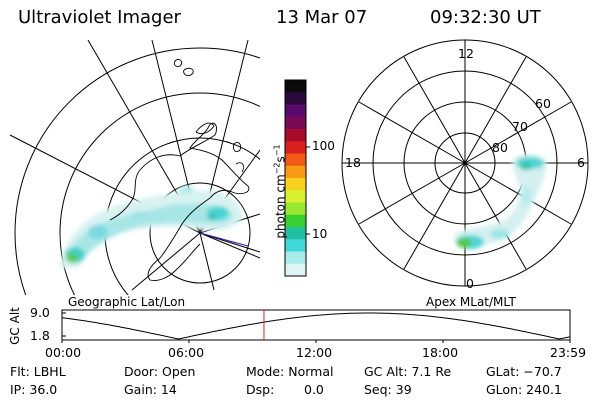 Image resolution: width=600 pixels, height=400 pixels. Describe the element at coordinates (63, 352) in the screenshot. I see `orbit-xtick-0000: 00:00` at that location.